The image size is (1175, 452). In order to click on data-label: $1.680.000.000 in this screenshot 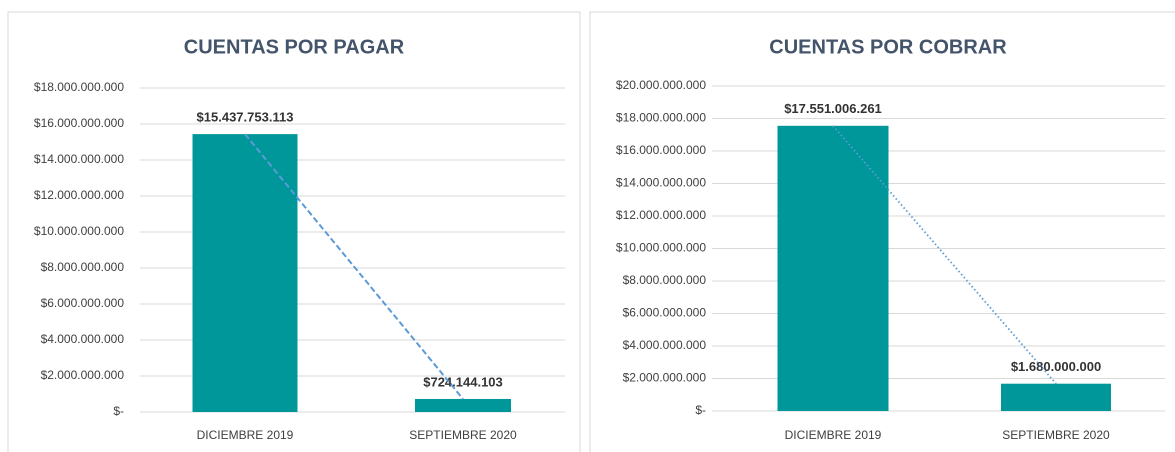, I will do `click(1056, 366)`.